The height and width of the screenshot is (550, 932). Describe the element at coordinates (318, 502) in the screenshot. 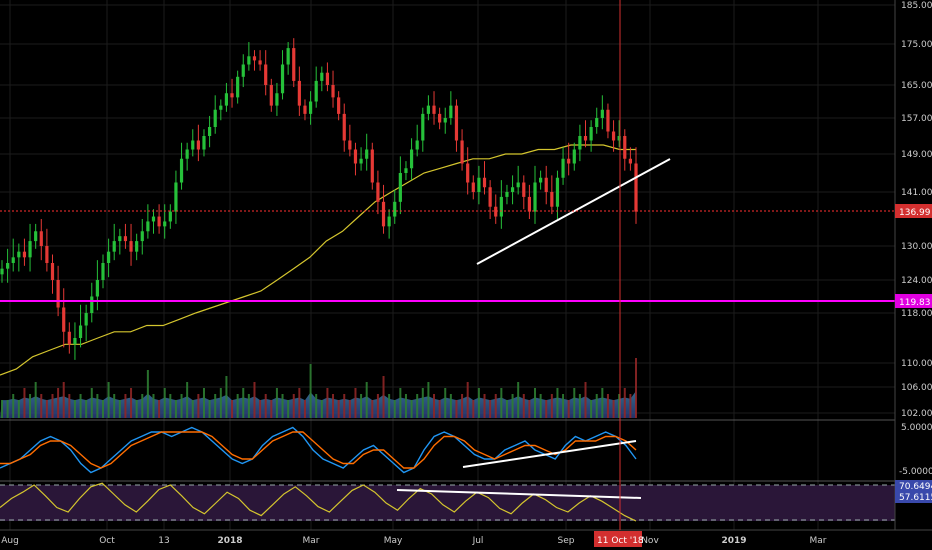

I see `rsi-panel` at that location.